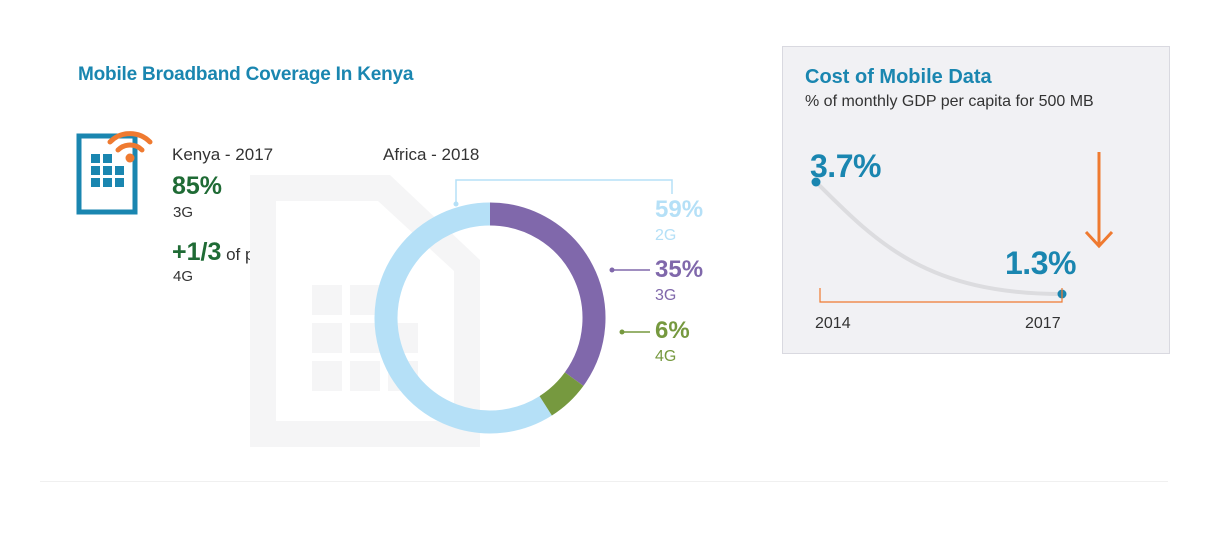  Describe the element at coordinates (833, 323) in the screenshot. I see `year-2014: 2014` at that location.